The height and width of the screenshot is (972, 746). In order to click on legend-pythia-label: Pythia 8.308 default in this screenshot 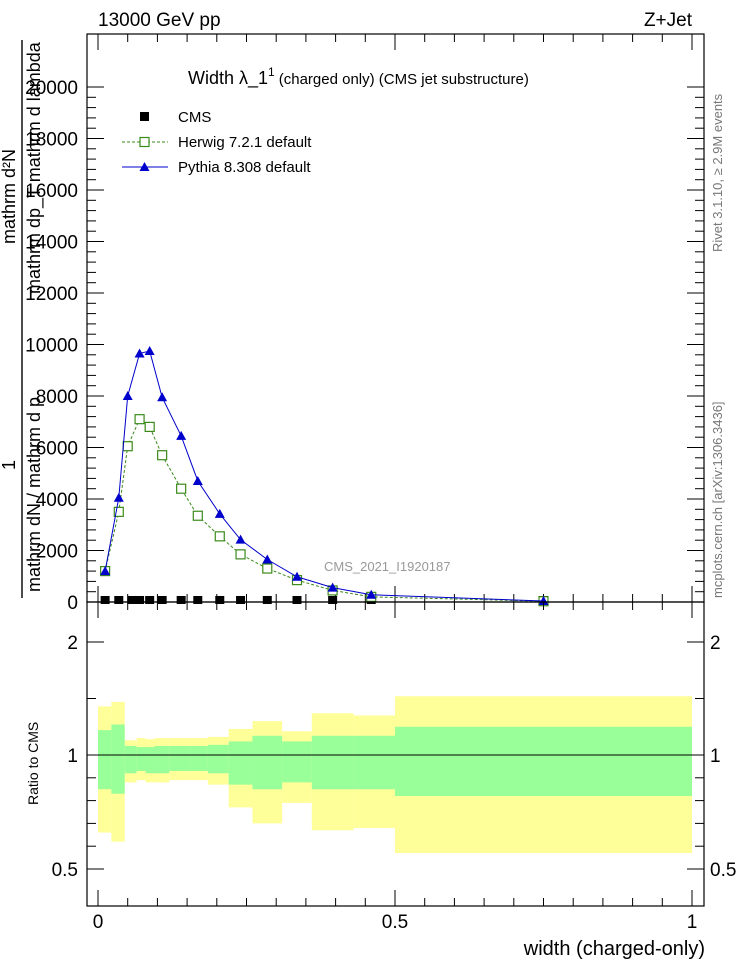, I will do `click(244, 167)`.